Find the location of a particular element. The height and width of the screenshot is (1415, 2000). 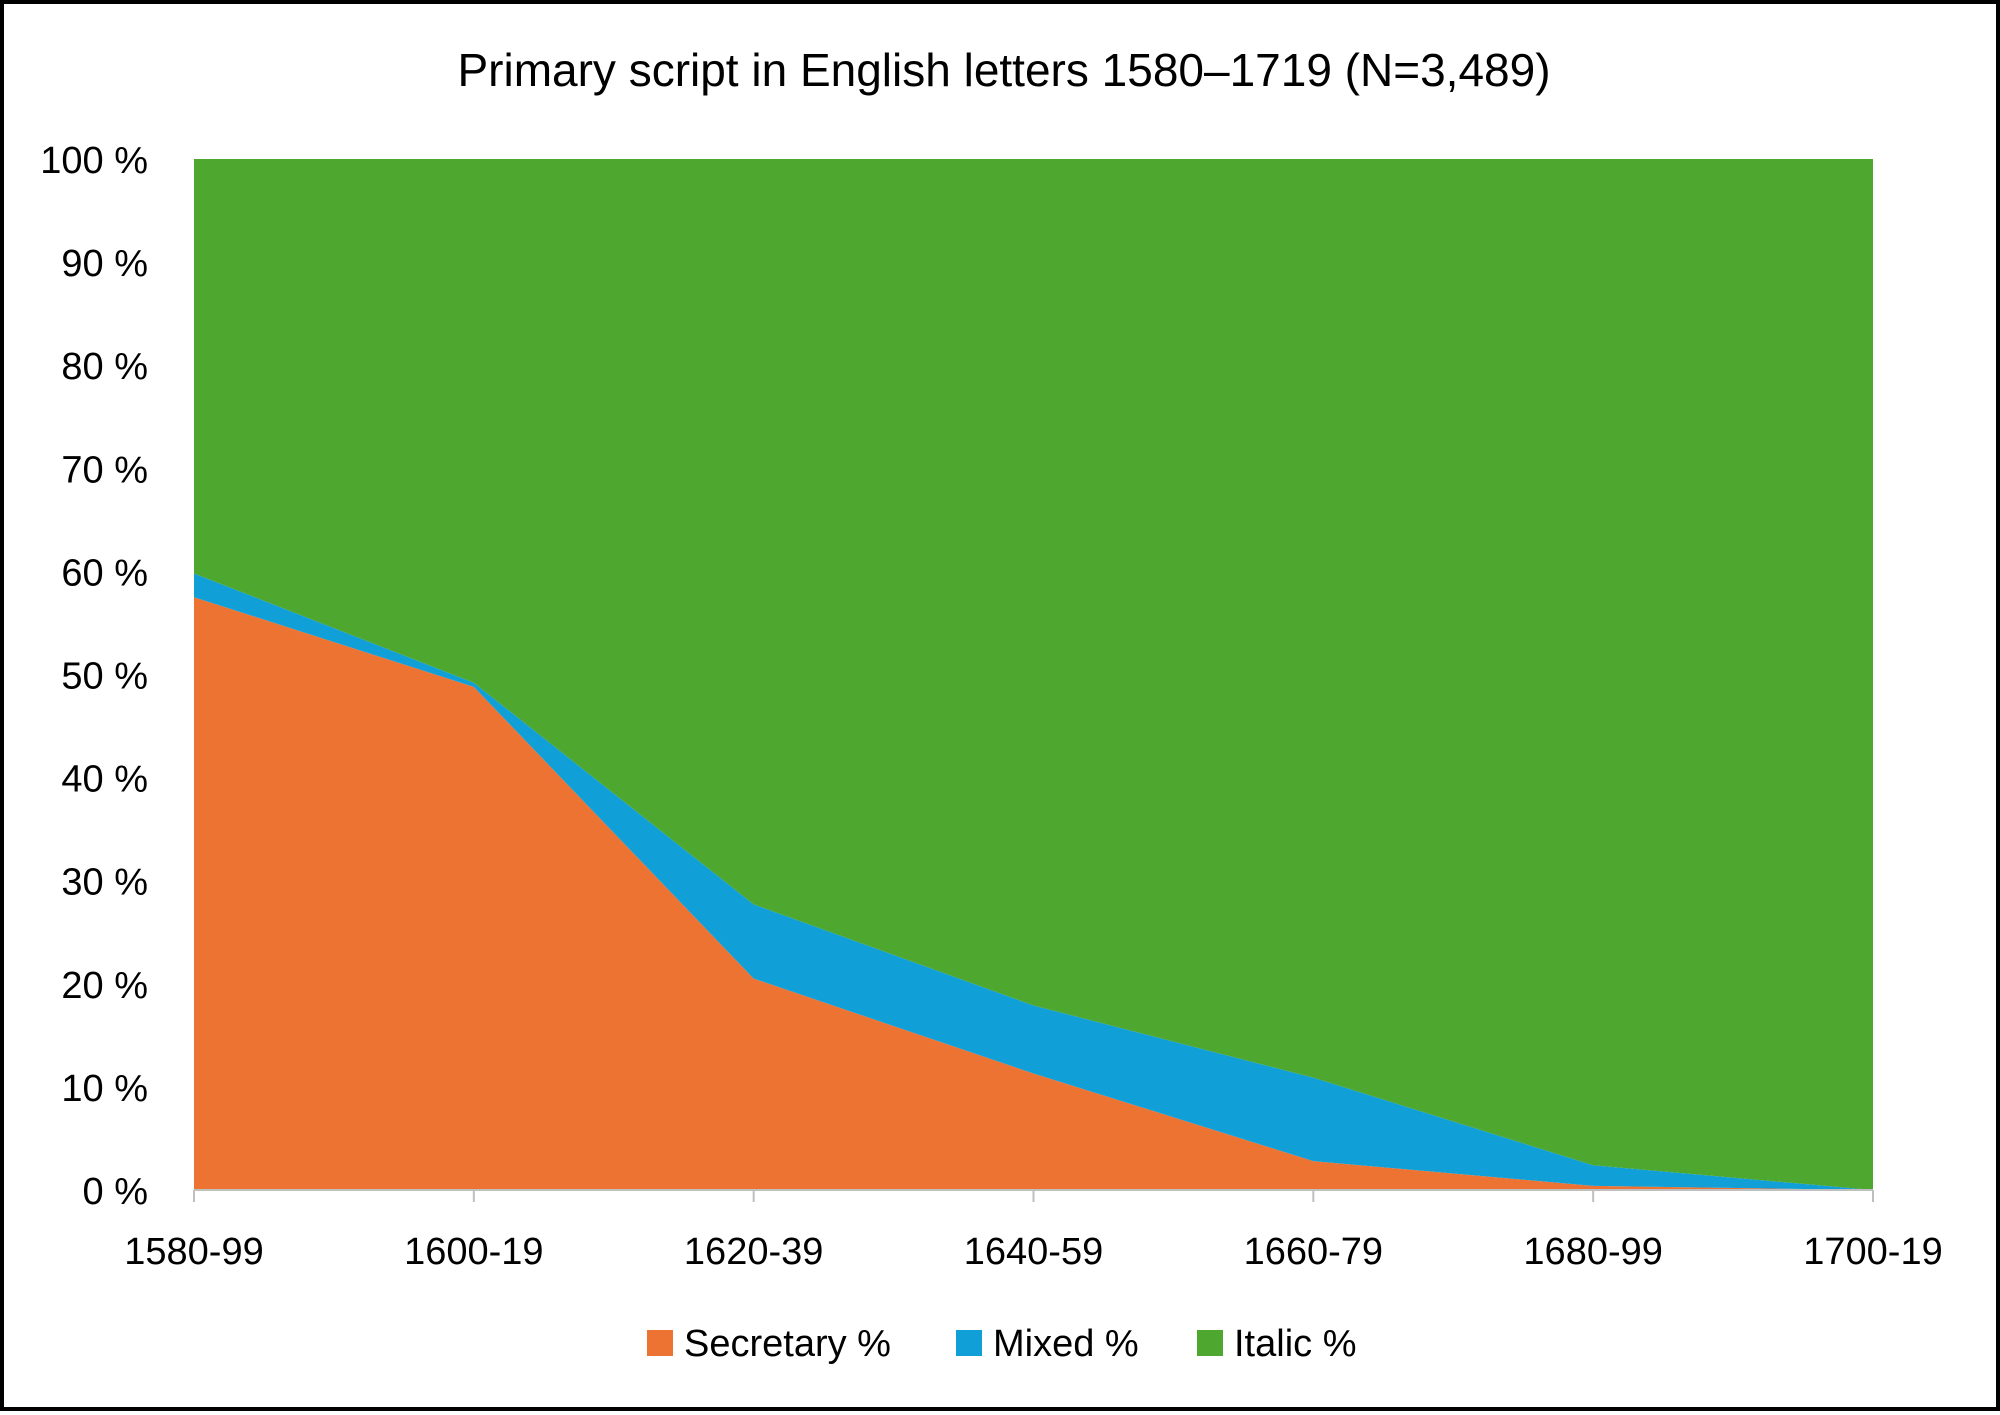

x-tick-label: 1660-79 is located at coordinates (1313, 1252).